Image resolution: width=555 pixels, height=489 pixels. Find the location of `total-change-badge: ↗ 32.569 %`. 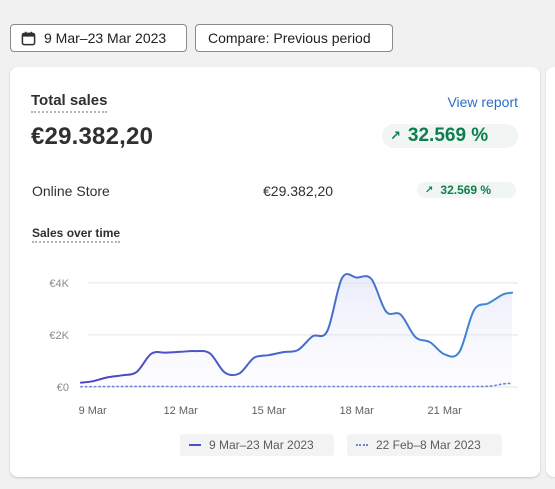

total-change-badge: ↗ 32.569 % is located at coordinates (450, 136).